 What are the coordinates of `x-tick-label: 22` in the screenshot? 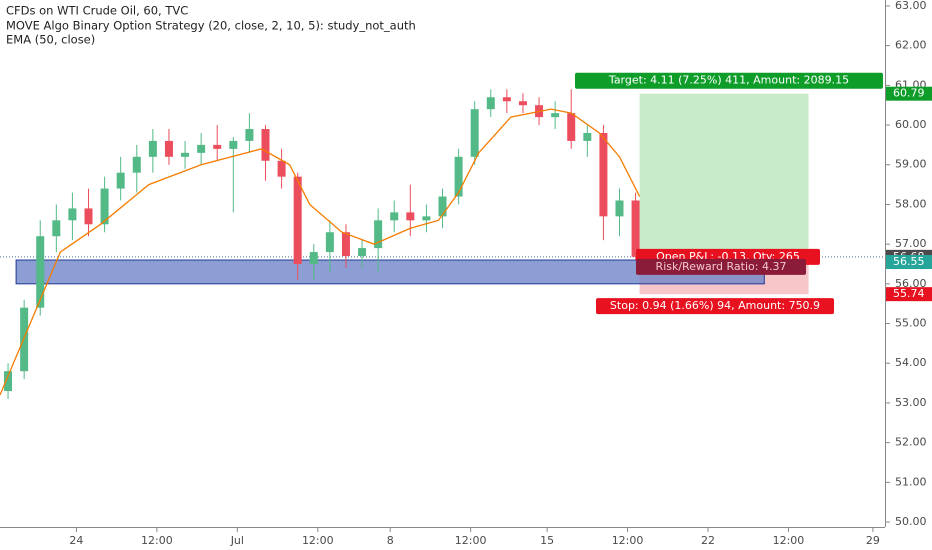 It's located at (708, 540).